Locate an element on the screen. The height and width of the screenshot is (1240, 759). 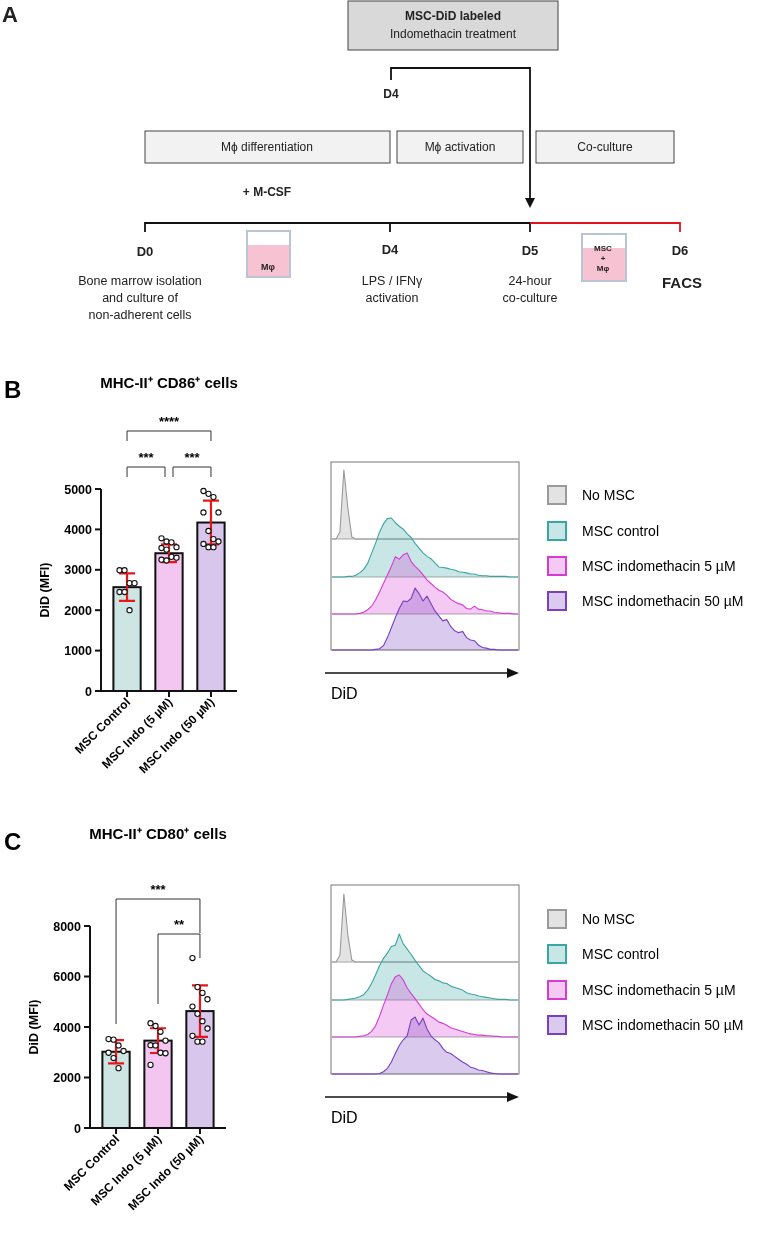
text: Indomethacin treatment is located at coordinates (453, 34).